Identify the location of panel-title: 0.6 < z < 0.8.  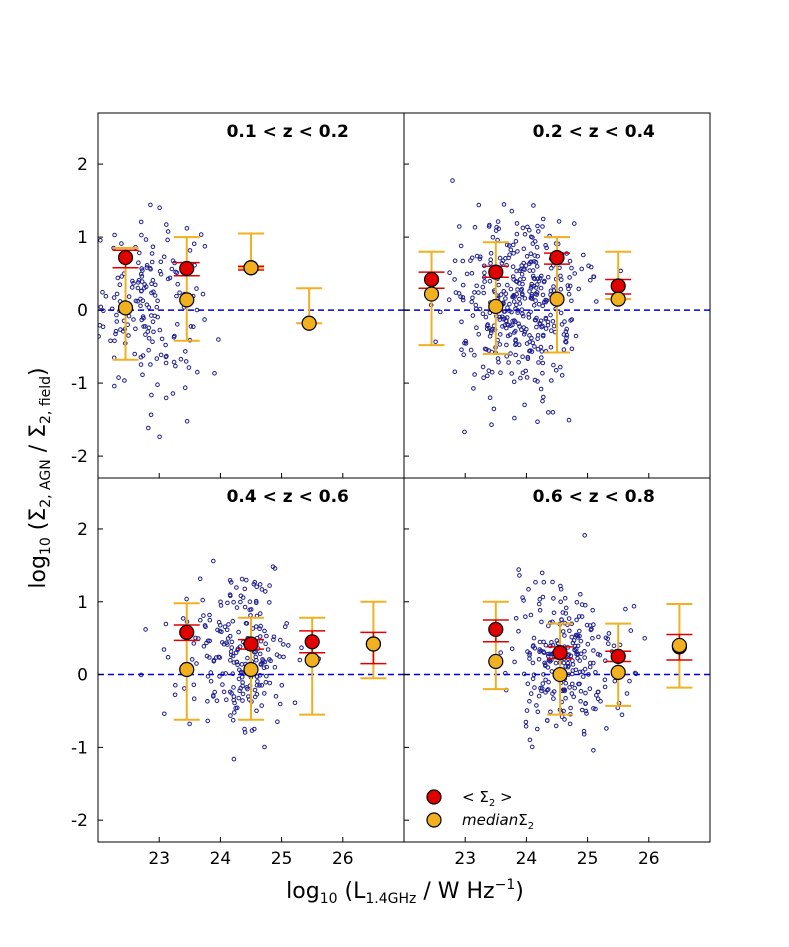
(594, 497).